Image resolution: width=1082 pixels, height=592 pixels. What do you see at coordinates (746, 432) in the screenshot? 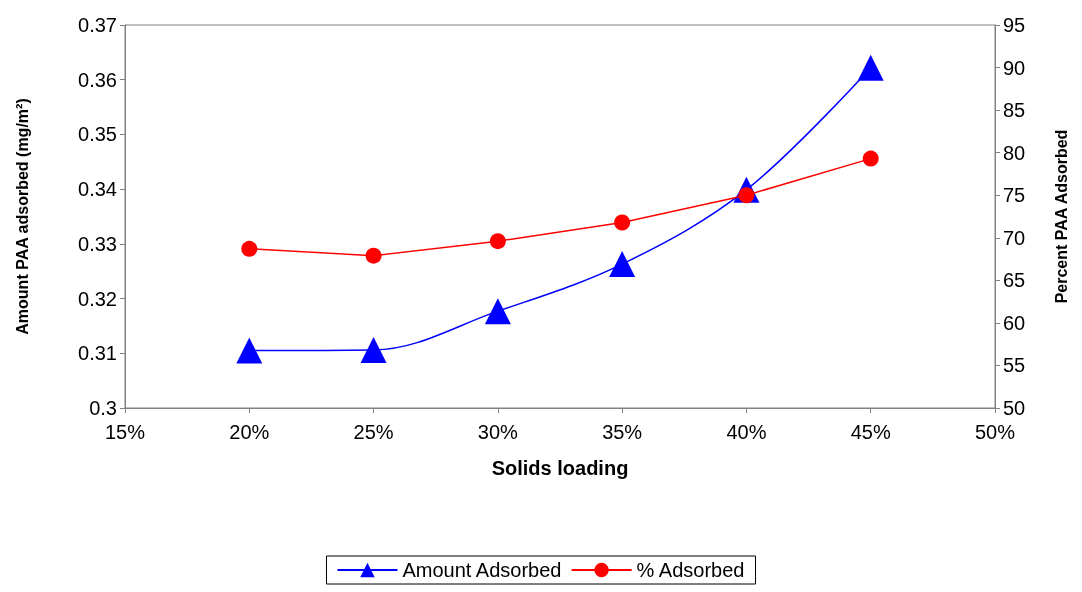
I see `x-tick-label: 40%` at bounding box center [746, 432].